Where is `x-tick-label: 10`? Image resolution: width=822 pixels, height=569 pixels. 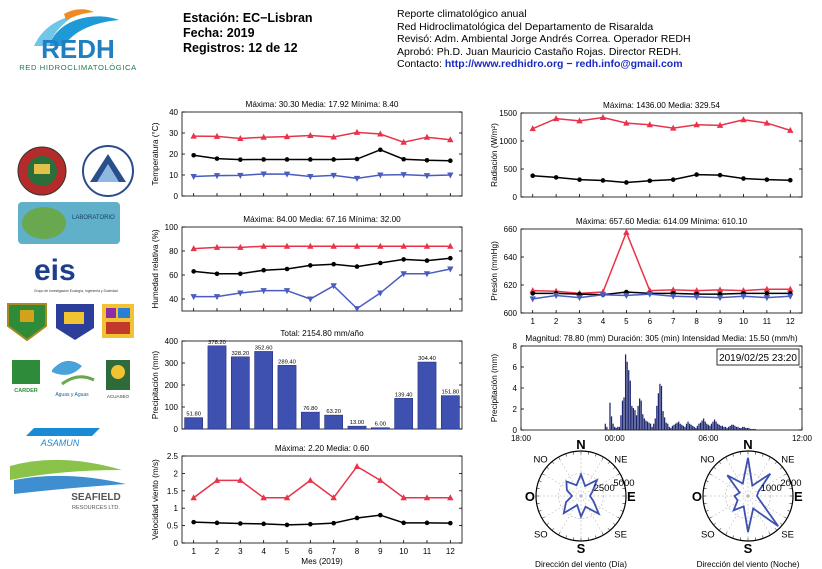 x-tick-label: 10 is located at coordinates (403, 551).